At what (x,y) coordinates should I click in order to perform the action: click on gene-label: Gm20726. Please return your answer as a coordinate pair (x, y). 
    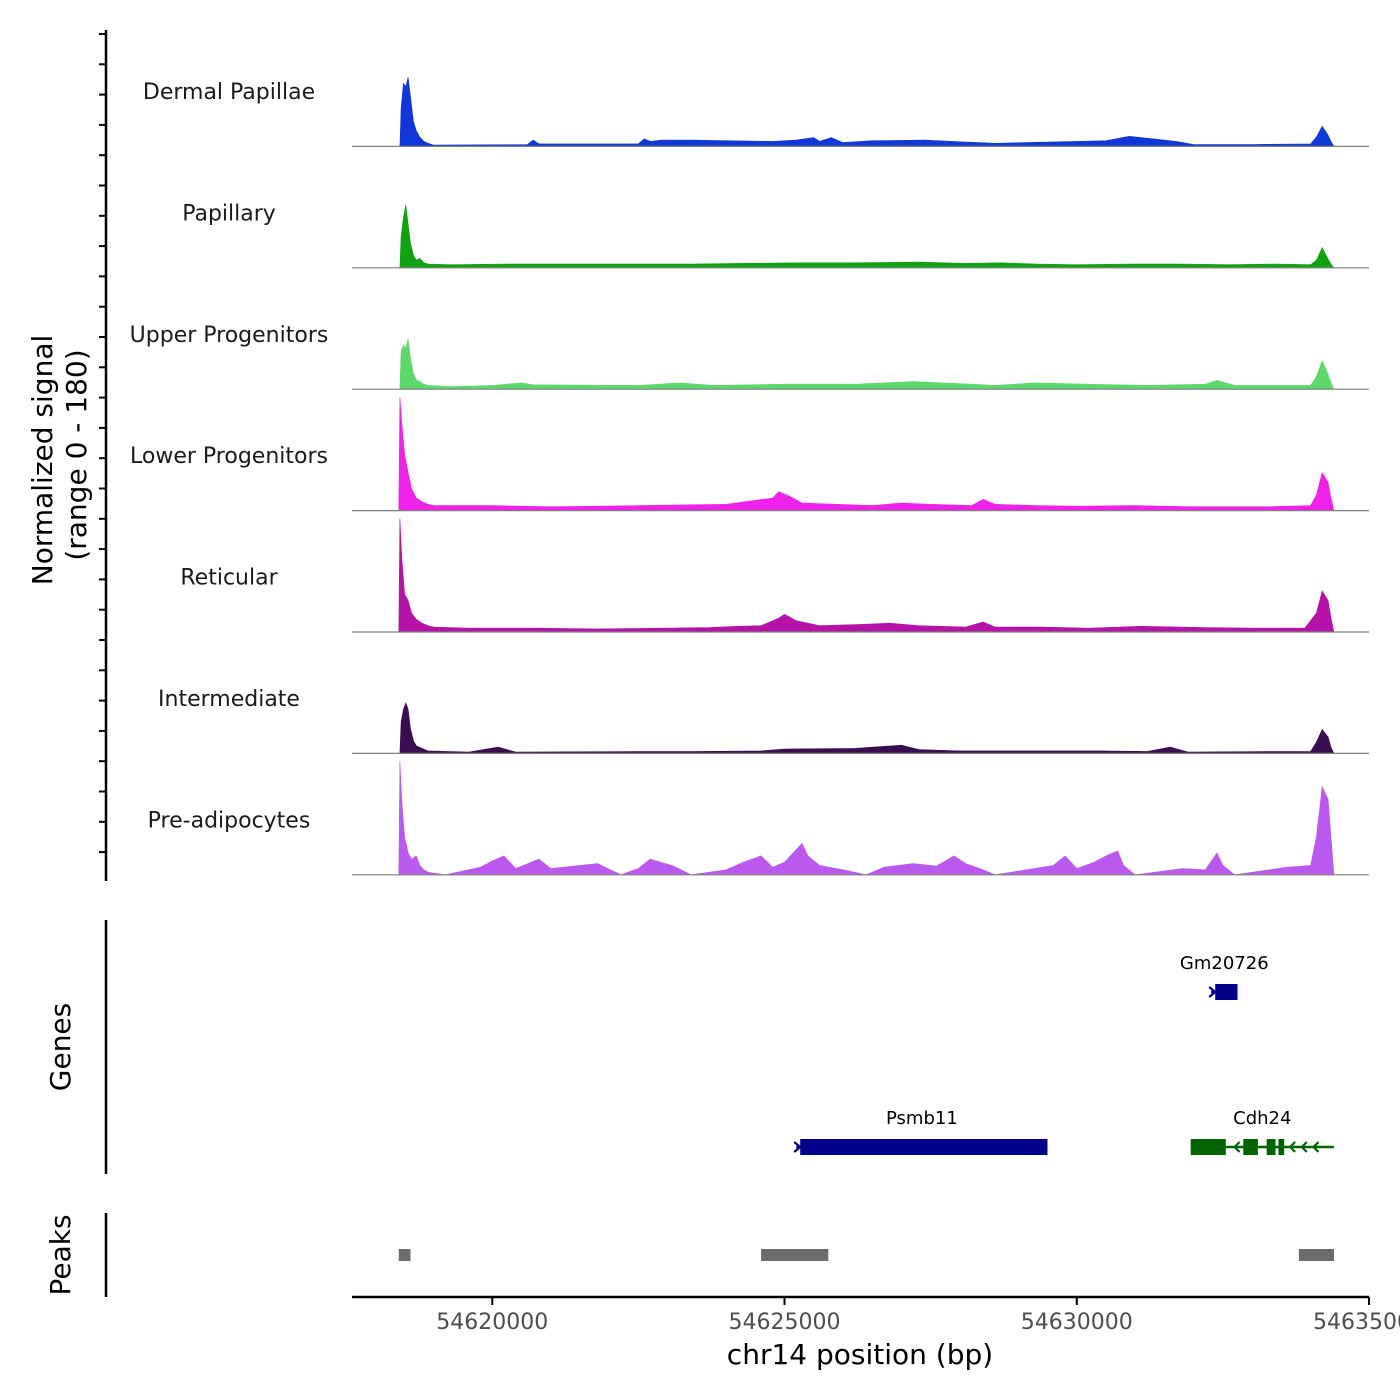
    Looking at the image, I should click on (1224, 963).